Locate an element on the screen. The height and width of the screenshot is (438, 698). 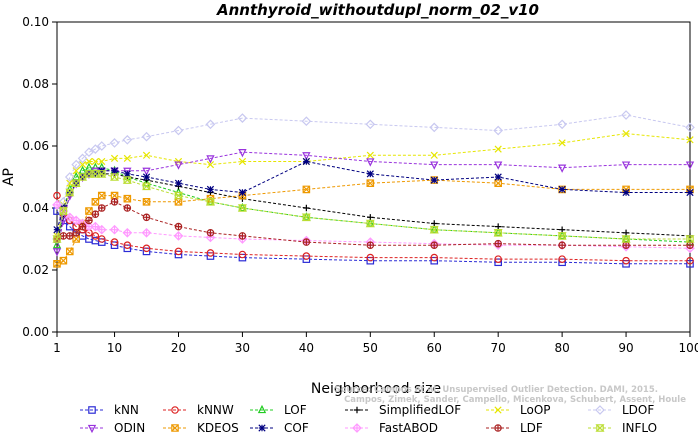
legend-label: kNN is located at coordinates (126, 410).